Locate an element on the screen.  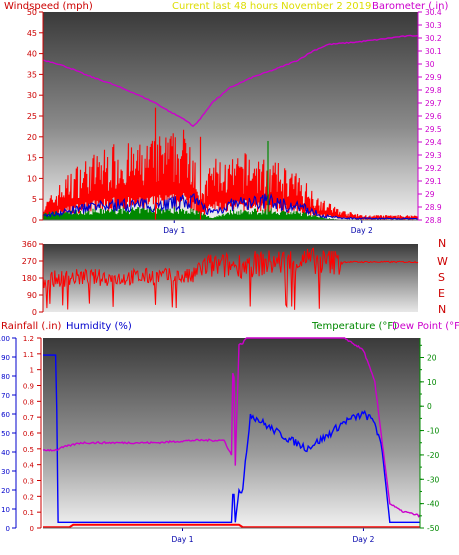
temperature-tick-label: -20 is located at coordinates (433, 455).